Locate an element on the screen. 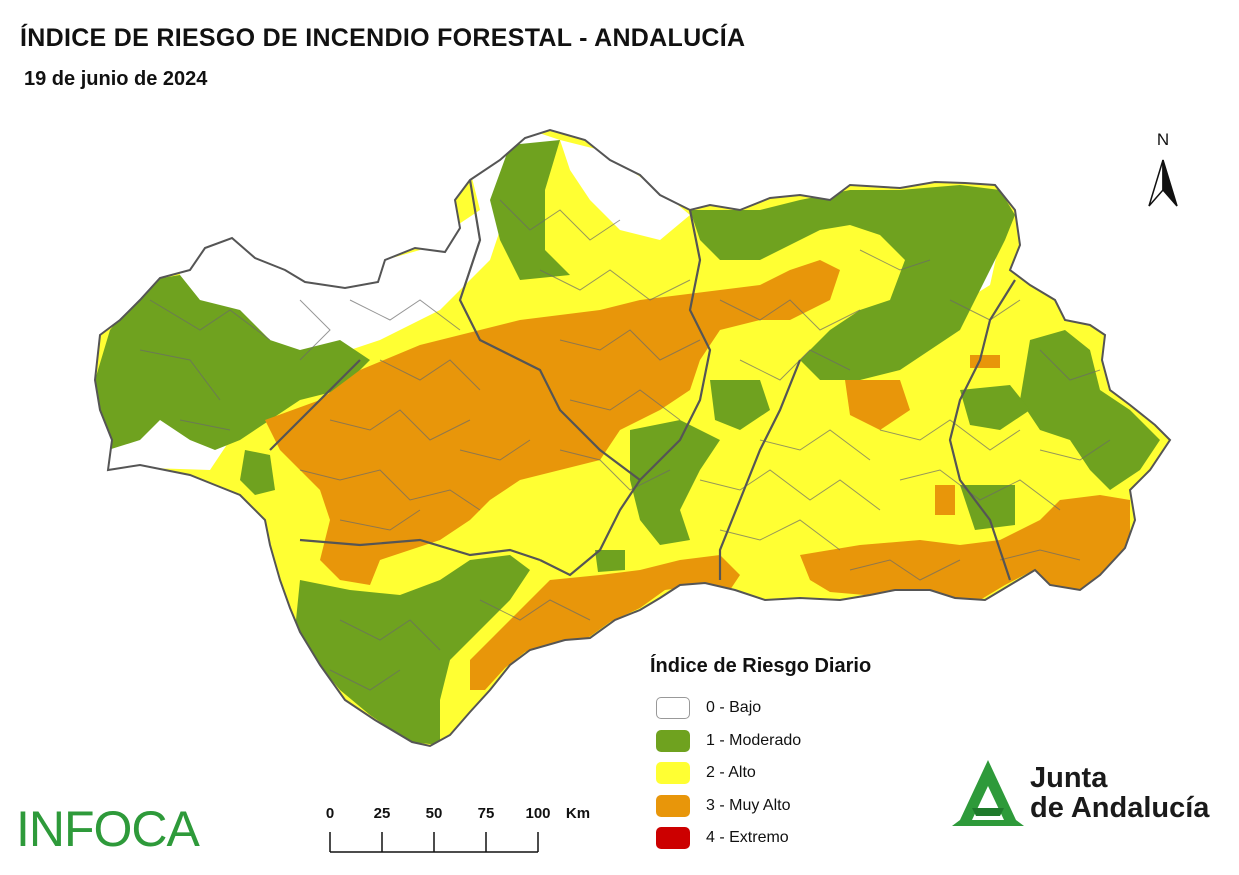 The image size is (1239, 875). risk-moderado-jaen-north is located at coordinates (852, 282).